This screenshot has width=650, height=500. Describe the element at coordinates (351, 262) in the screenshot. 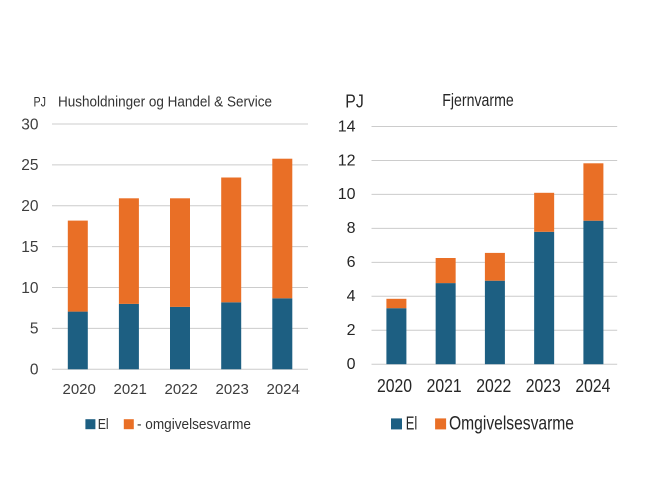

I see `svg-text: 6` at that location.